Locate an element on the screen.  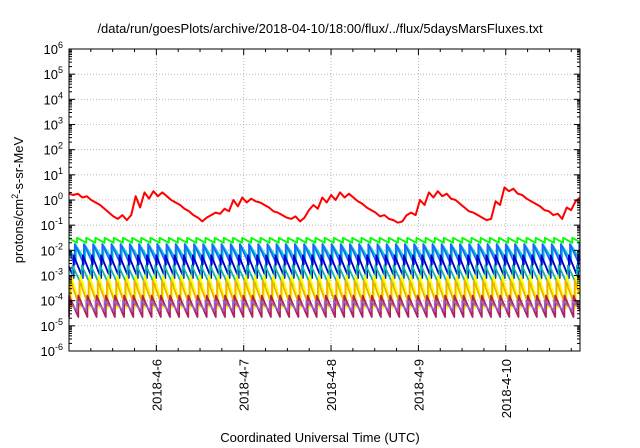
y-axis-label: protons/cm2-s-sr-MeV is located at coordinates (18, 200).